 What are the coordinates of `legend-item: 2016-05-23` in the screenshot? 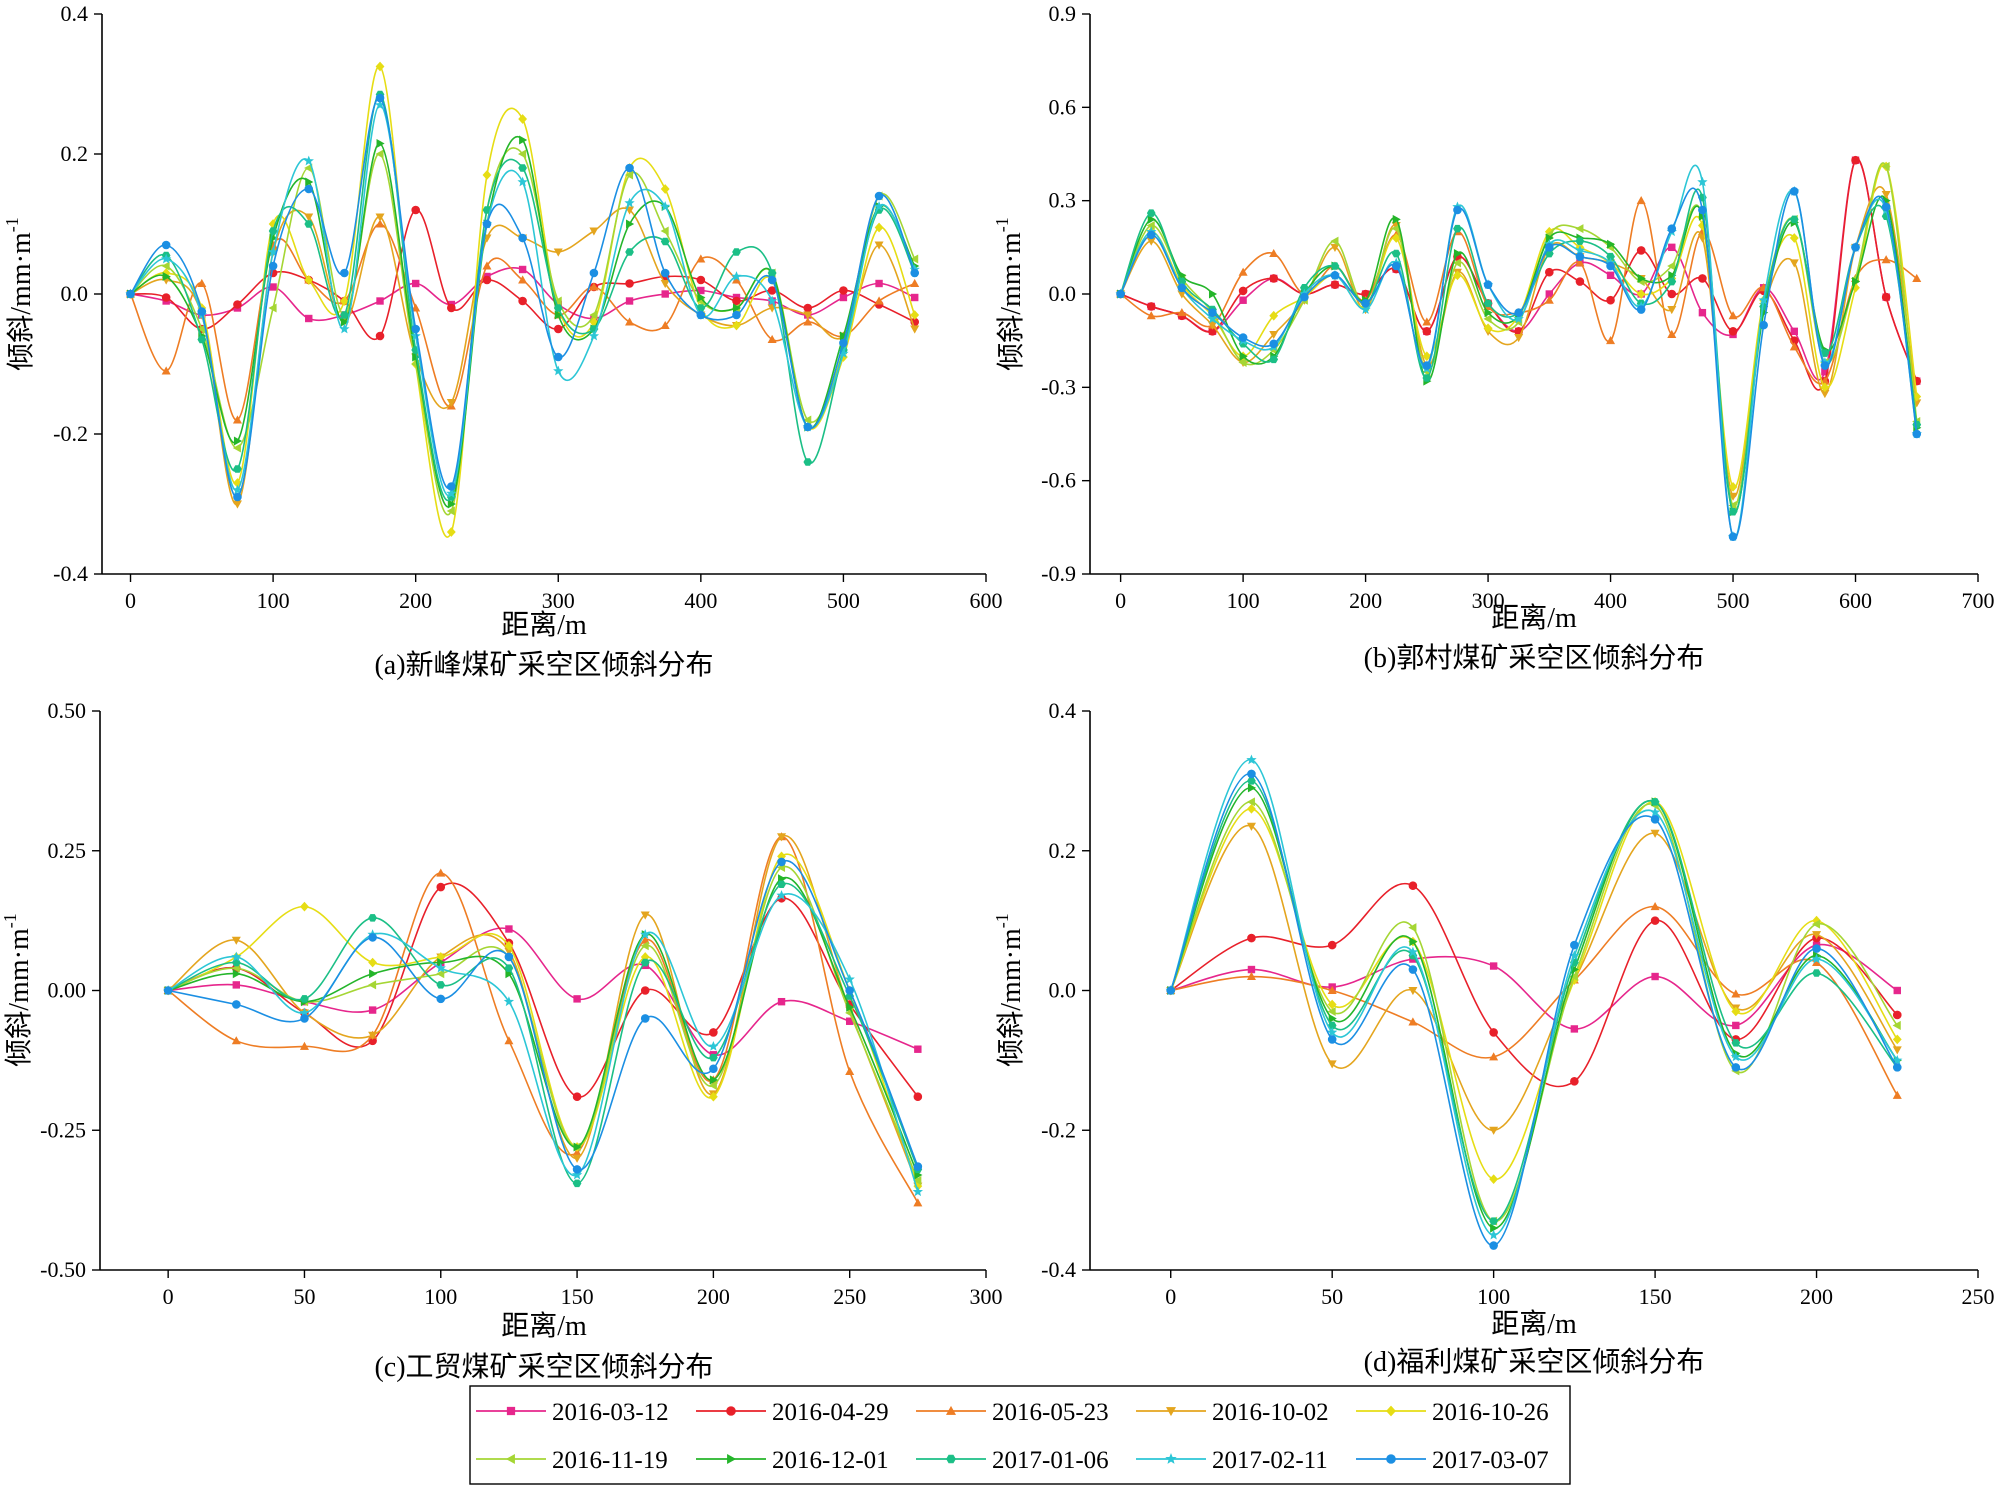 It's located at (1012, 1412).